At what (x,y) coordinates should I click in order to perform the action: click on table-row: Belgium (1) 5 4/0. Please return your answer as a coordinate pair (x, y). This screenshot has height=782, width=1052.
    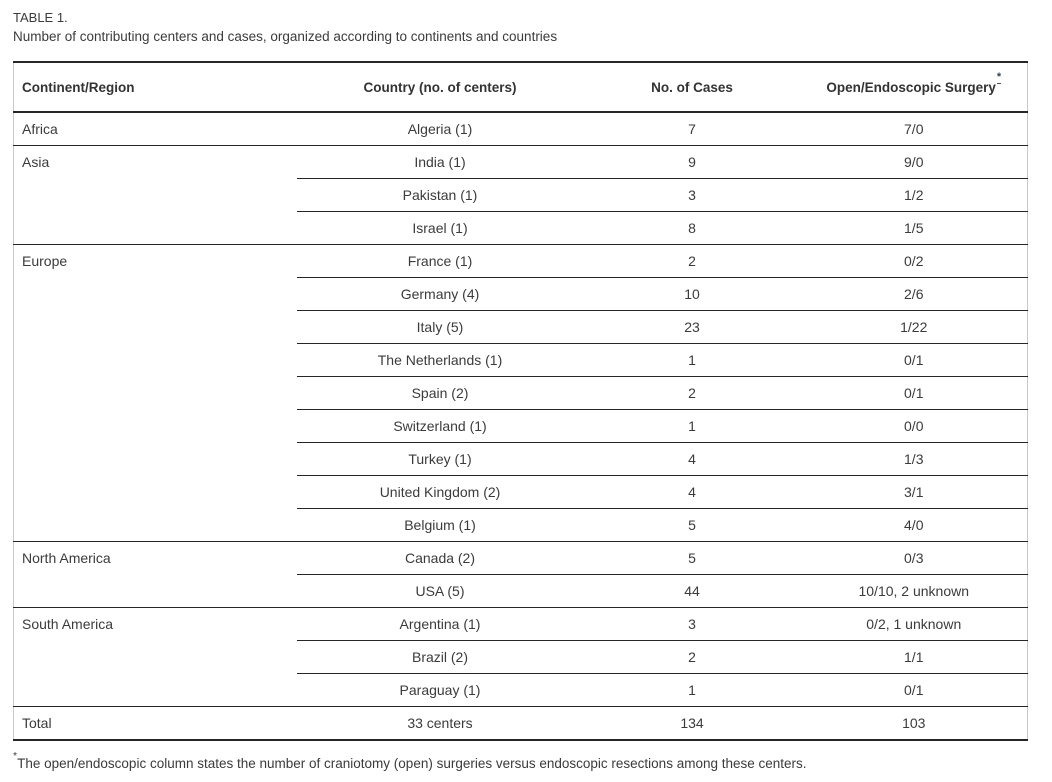
    Looking at the image, I should click on (521, 525).